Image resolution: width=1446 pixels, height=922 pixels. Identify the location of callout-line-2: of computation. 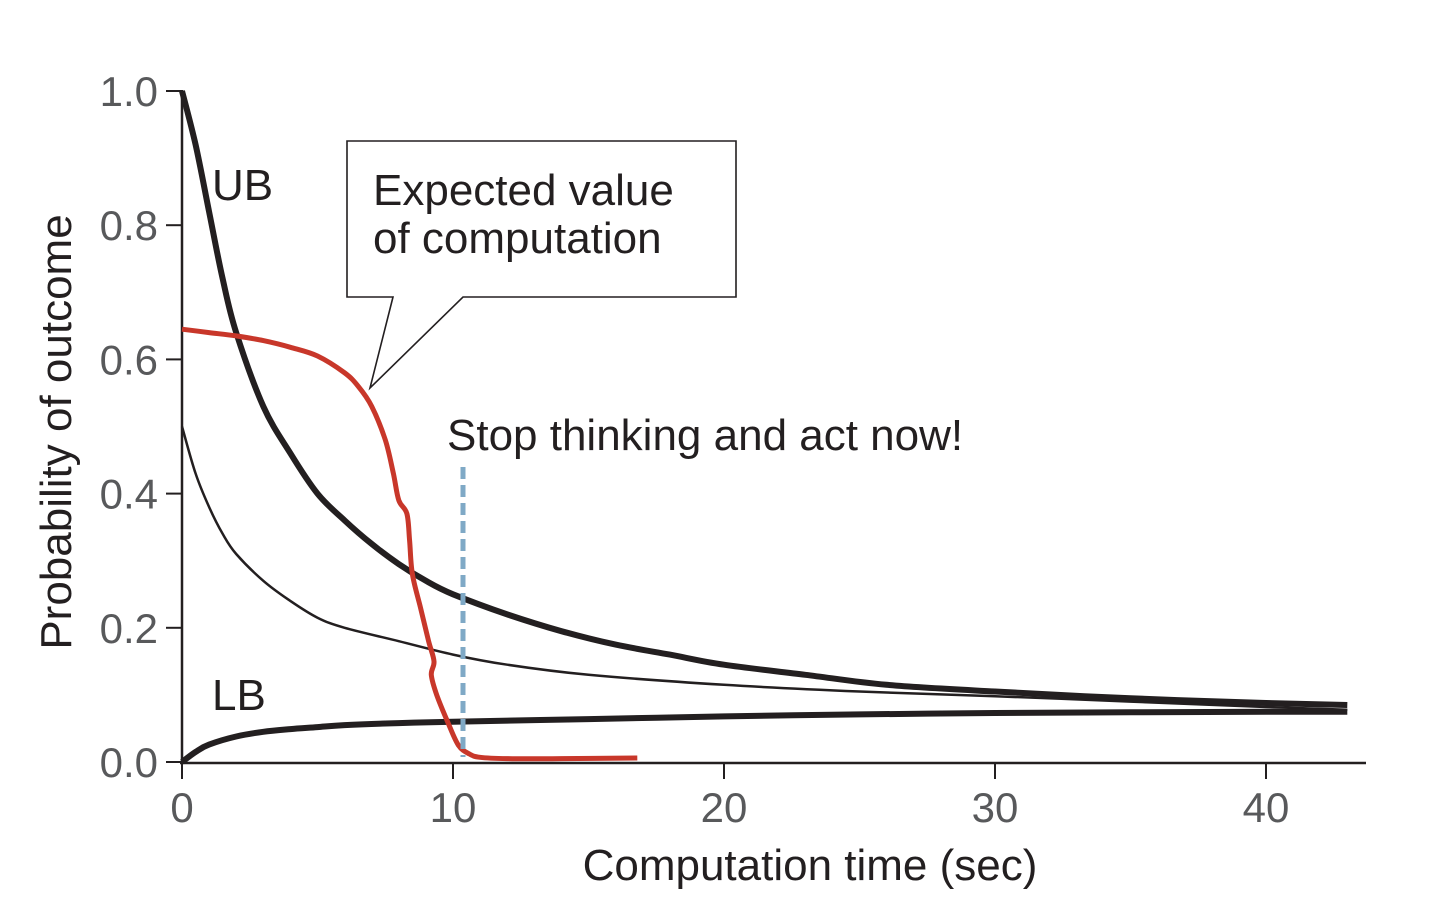
(517, 238).